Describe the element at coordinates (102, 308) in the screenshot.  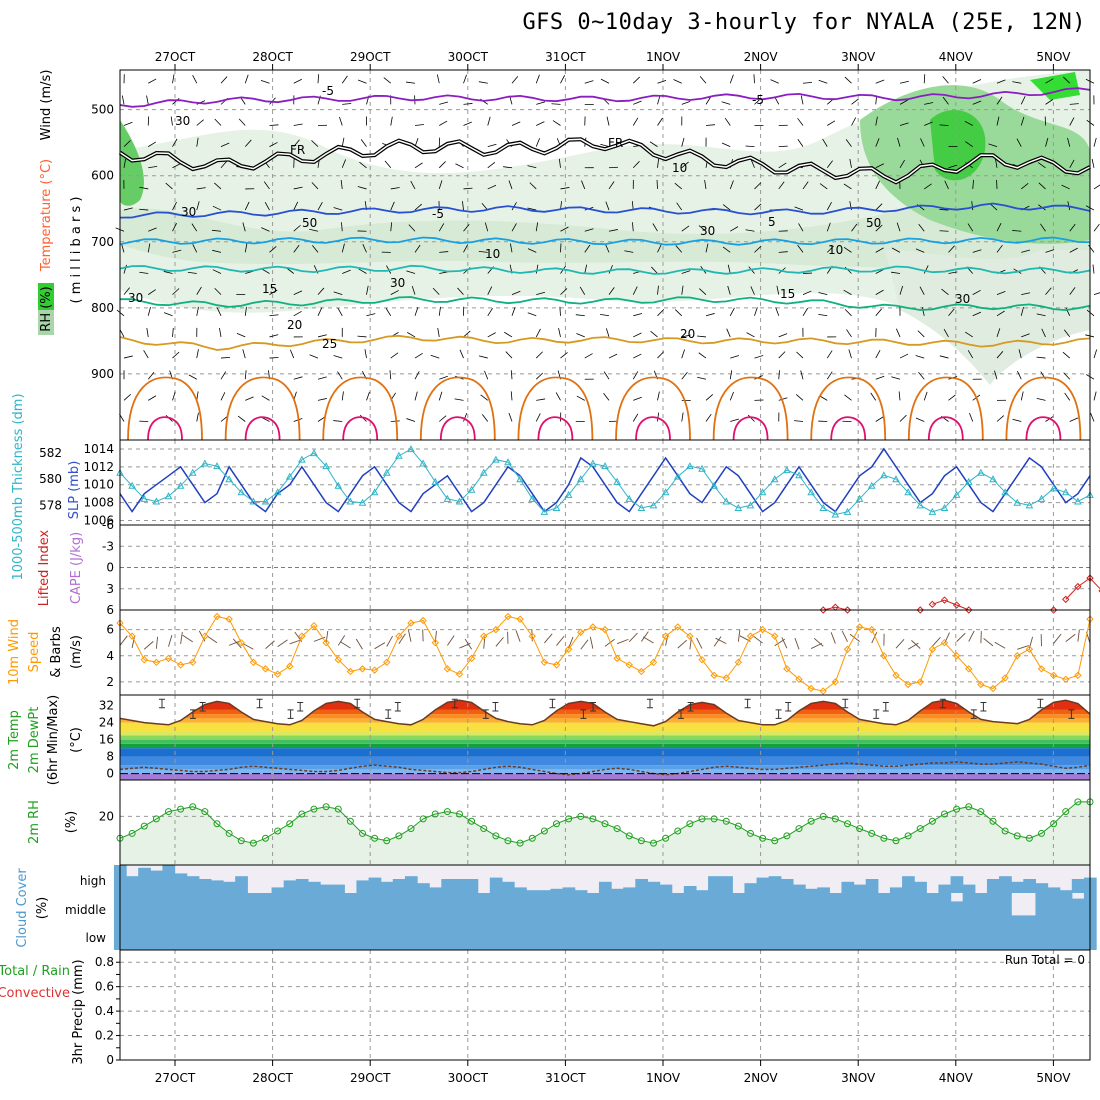
I see `pressure-tick-label: 800` at that location.